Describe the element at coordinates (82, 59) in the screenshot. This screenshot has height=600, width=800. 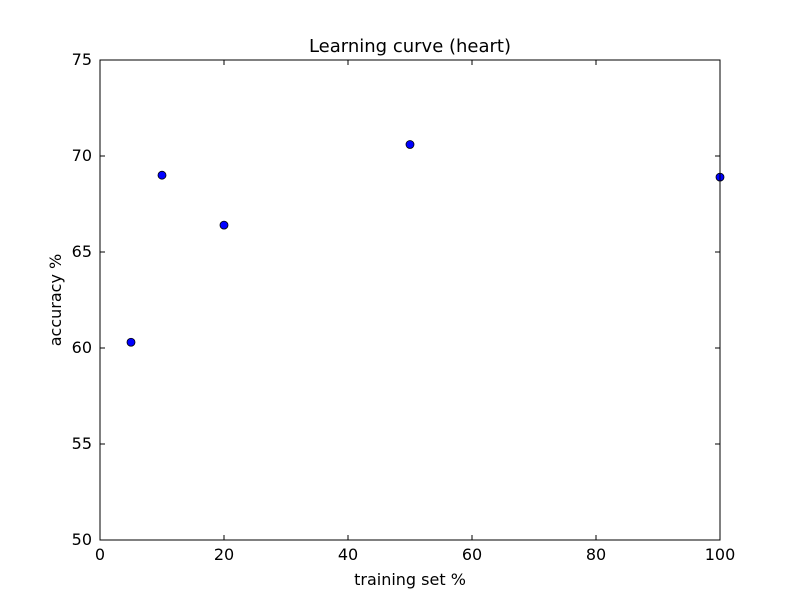
I see `y-tick-label: 75` at that location.